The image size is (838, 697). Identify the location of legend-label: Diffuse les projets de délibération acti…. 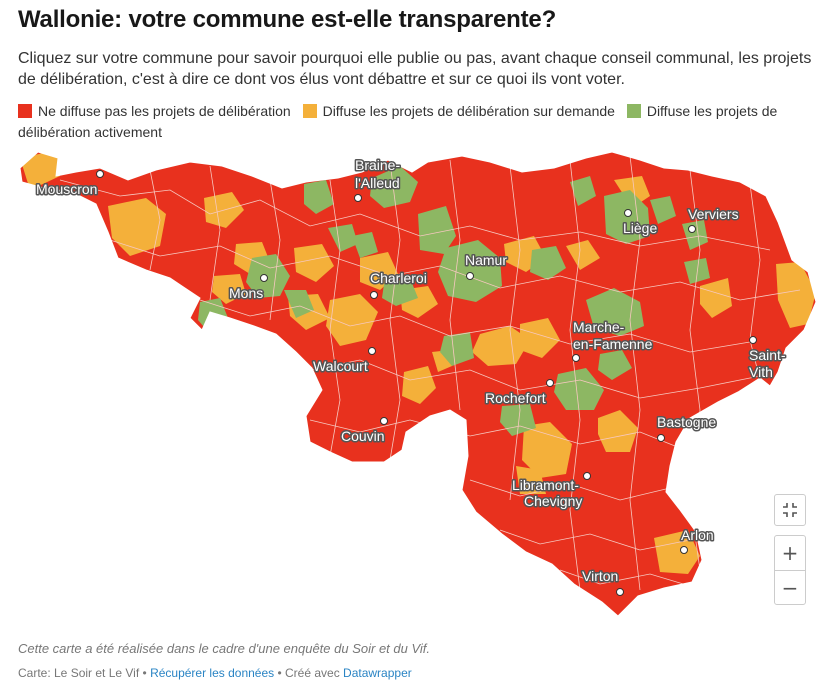
(398, 121).